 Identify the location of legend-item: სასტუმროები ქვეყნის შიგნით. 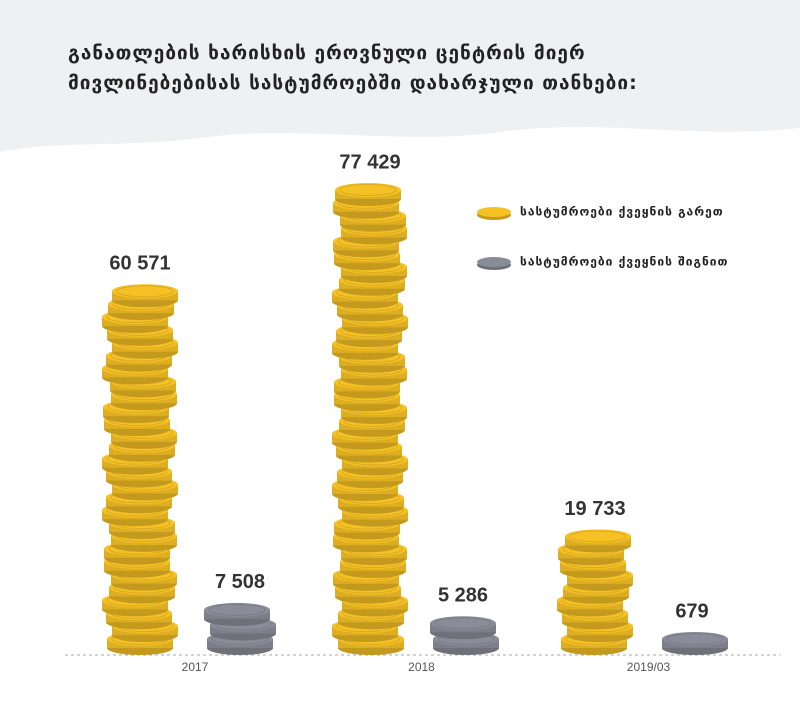
(602, 262).